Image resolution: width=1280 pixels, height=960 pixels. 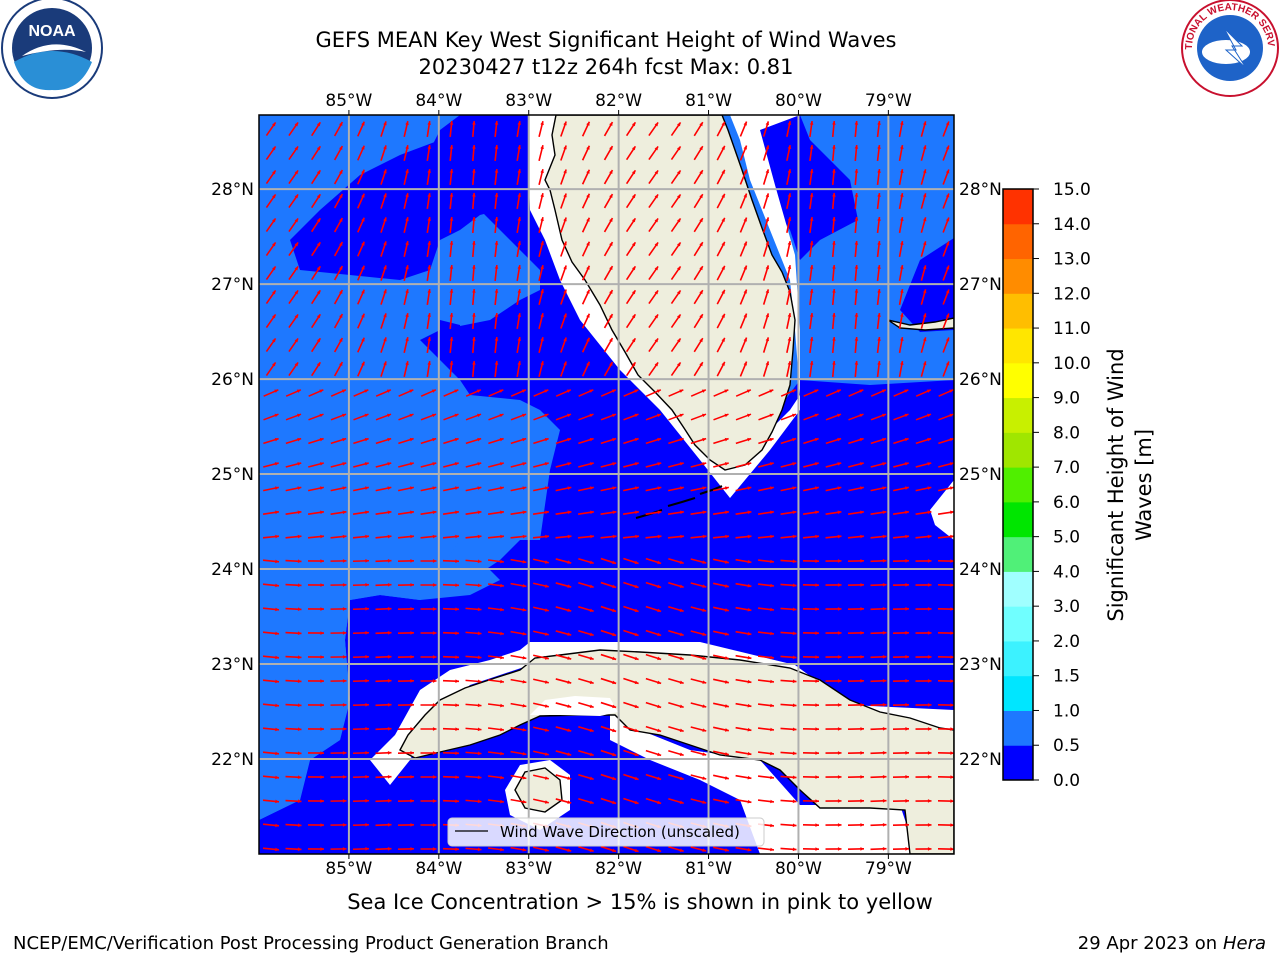 What do you see at coordinates (1150, 943) in the screenshot?
I see `footer-date-prefix: 29 Apr 2023 on` at bounding box center [1150, 943].